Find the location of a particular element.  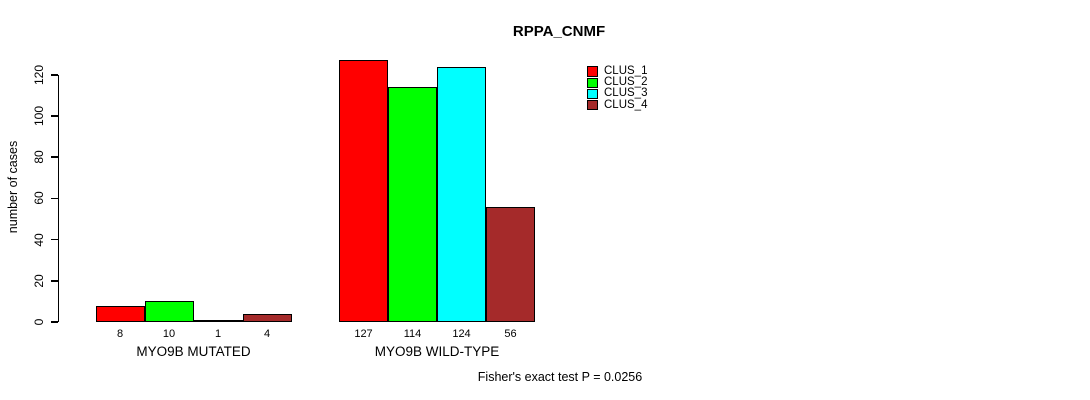

bar-clus_4-mutated is located at coordinates (267, 317).